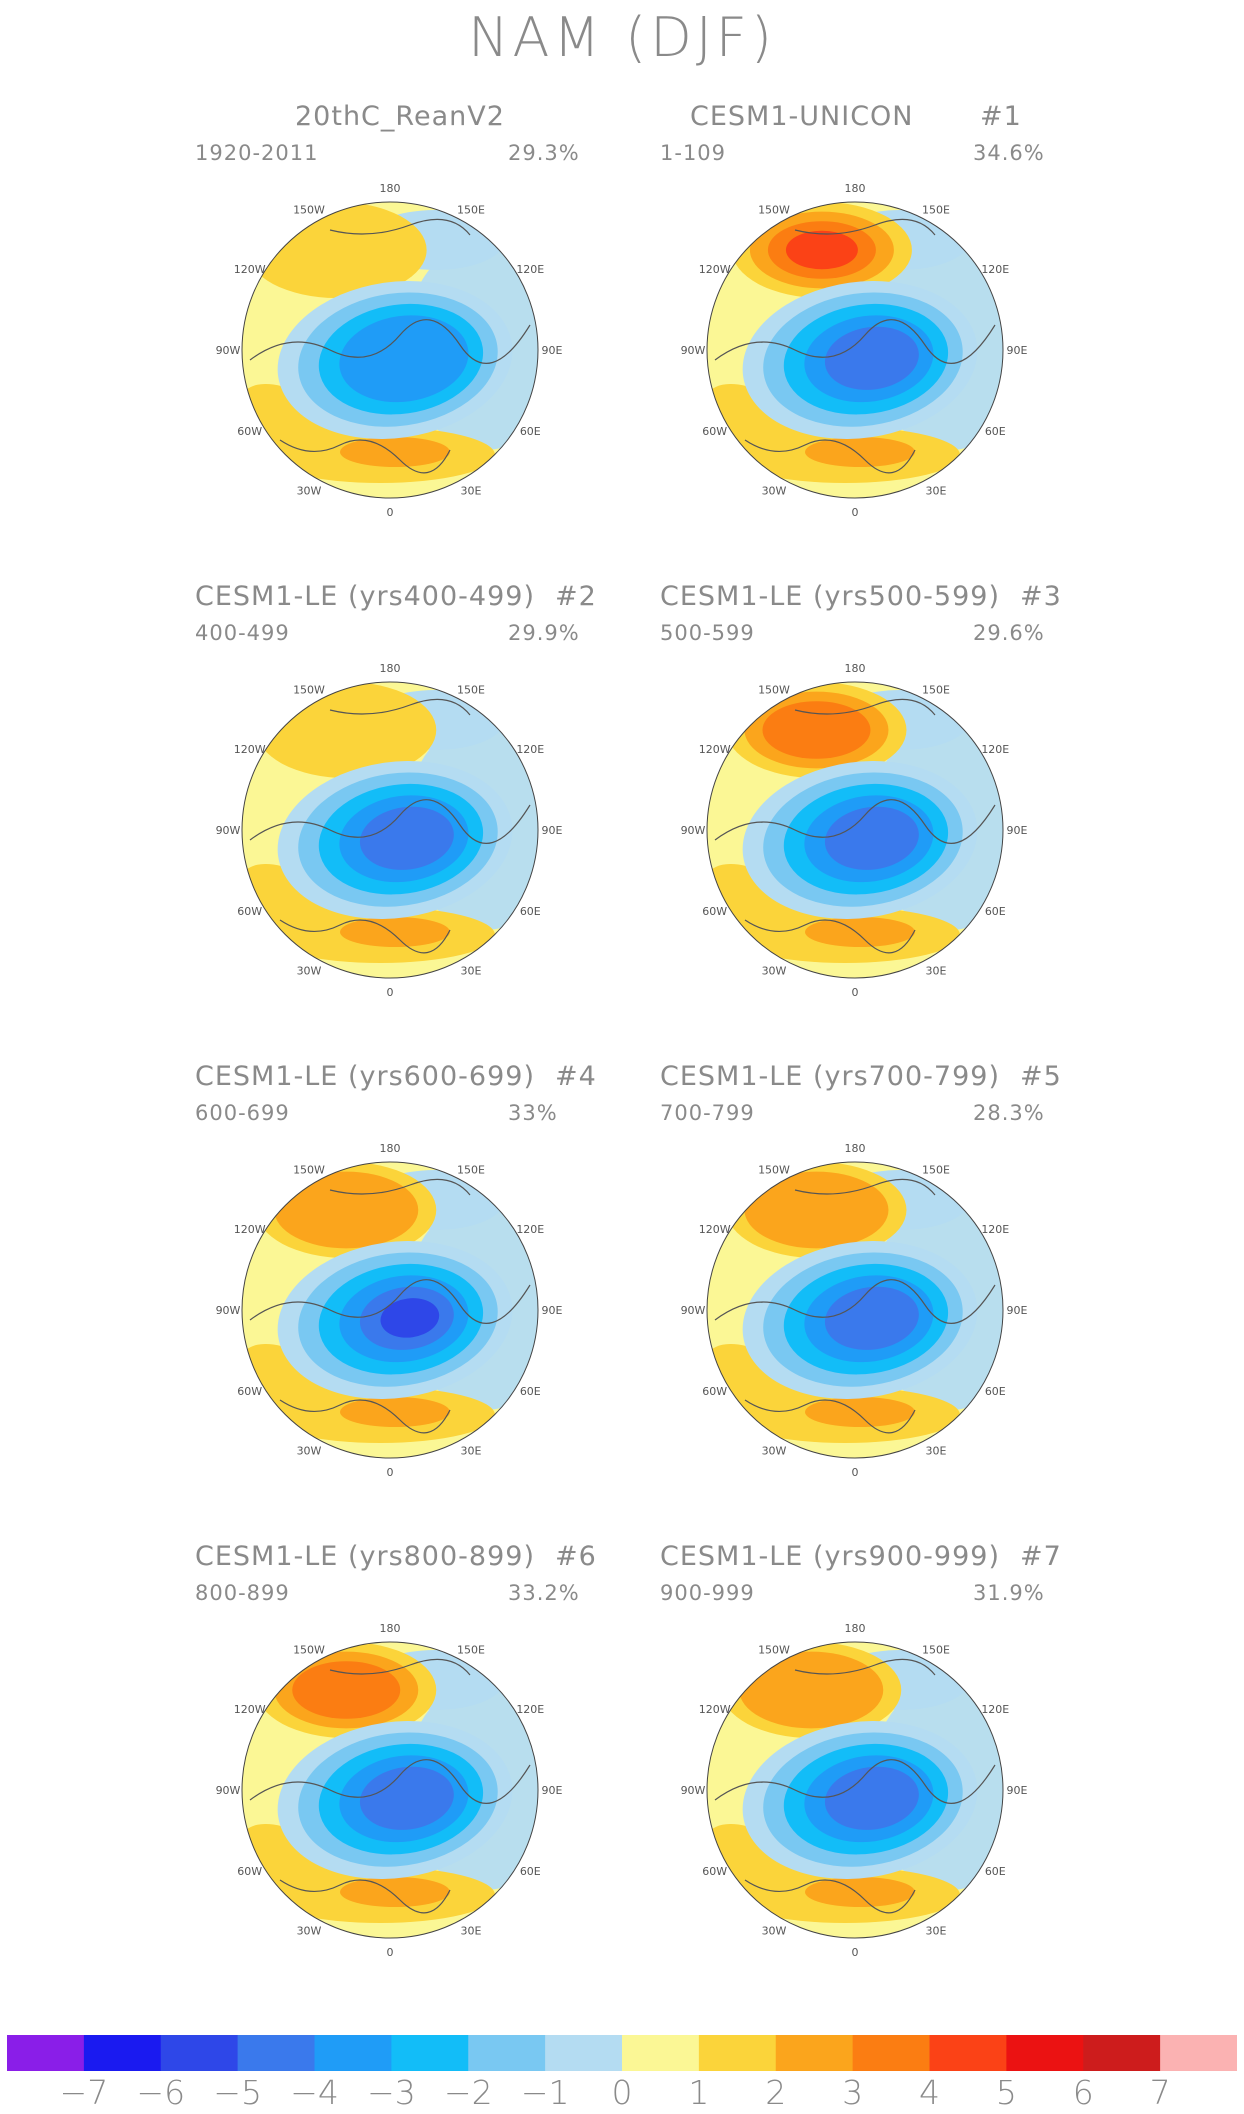  What do you see at coordinates (242, 1593) in the screenshot?
I see `panel-years: 800-899` at bounding box center [242, 1593].